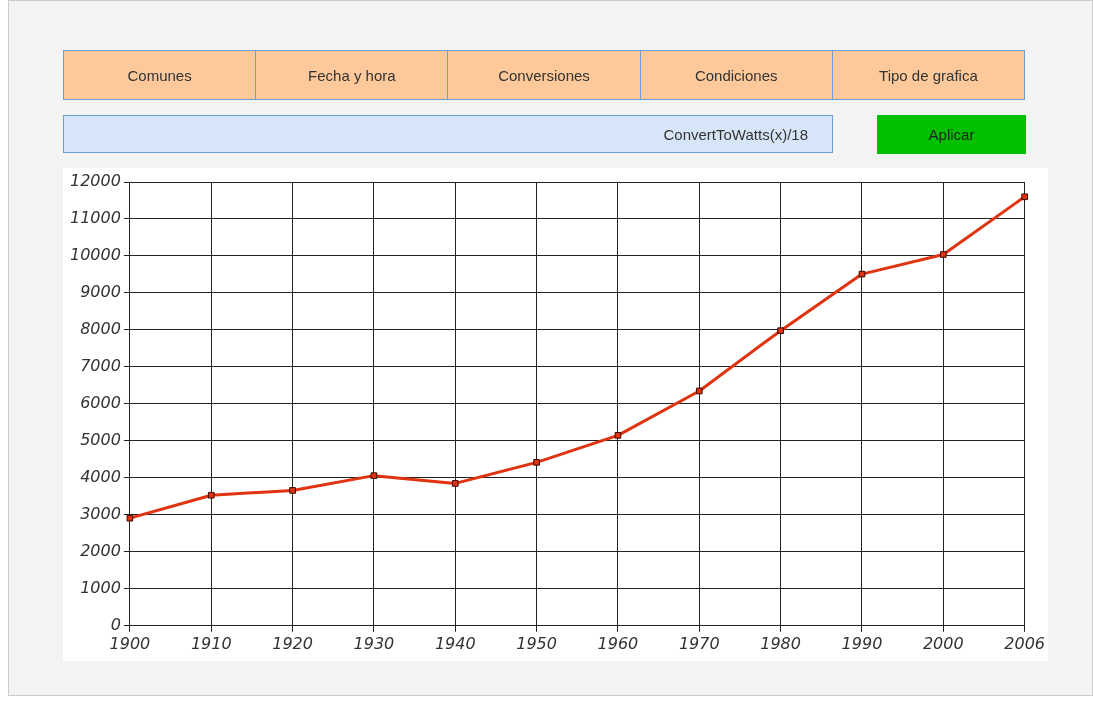  I want to click on y-tick-label: 5000, so click(100, 440).